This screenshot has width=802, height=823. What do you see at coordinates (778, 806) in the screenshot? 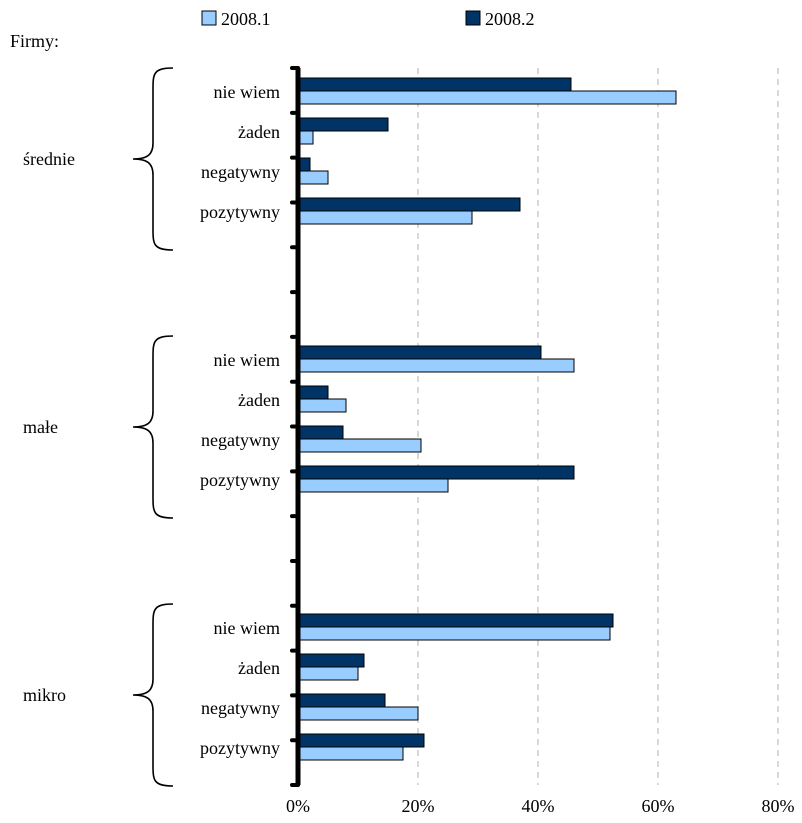
I see `x-tick-label-80: 80%` at bounding box center [778, 806].